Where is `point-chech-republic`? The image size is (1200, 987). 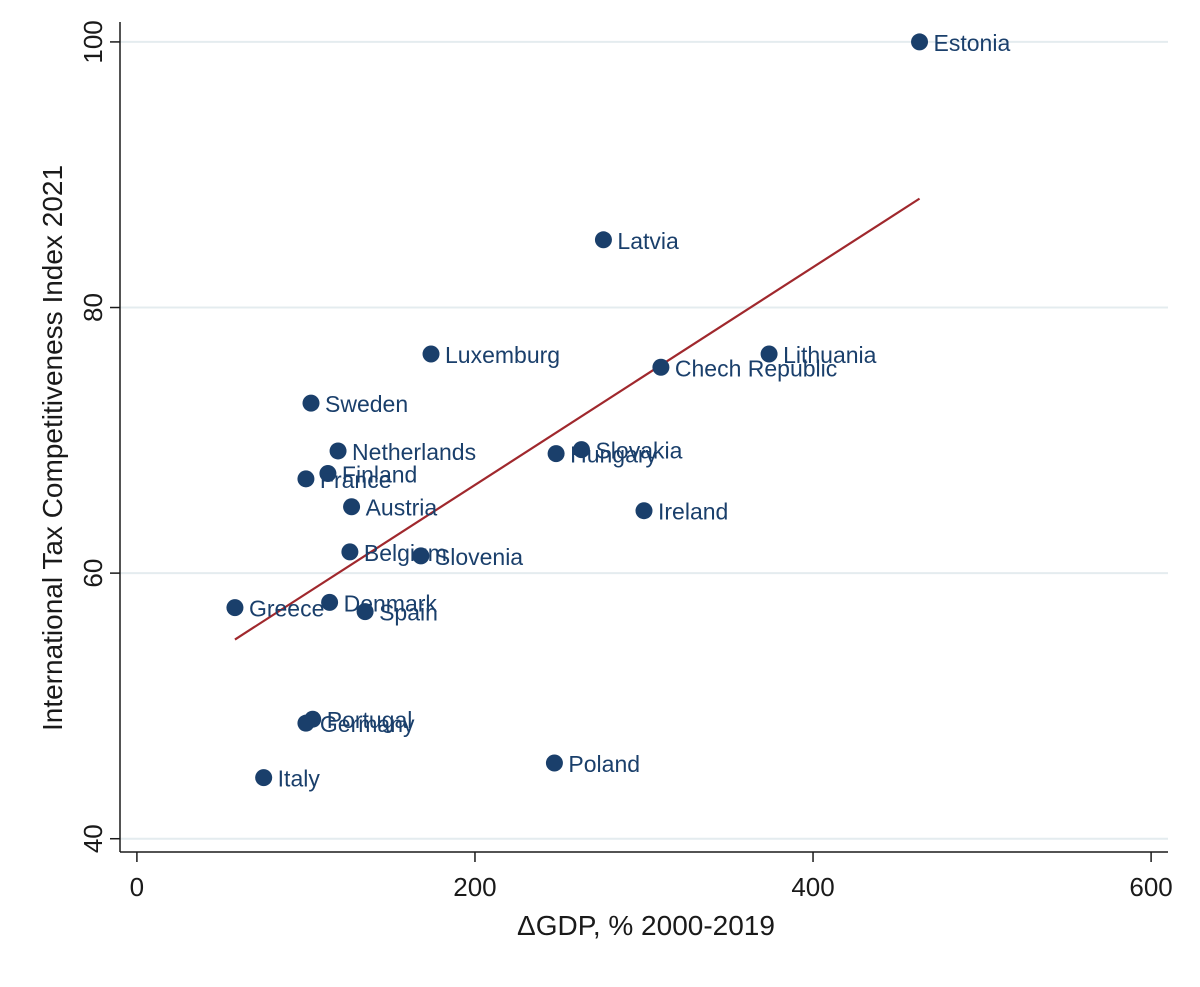
point-chech-republic is located at coordinates (661, 367).